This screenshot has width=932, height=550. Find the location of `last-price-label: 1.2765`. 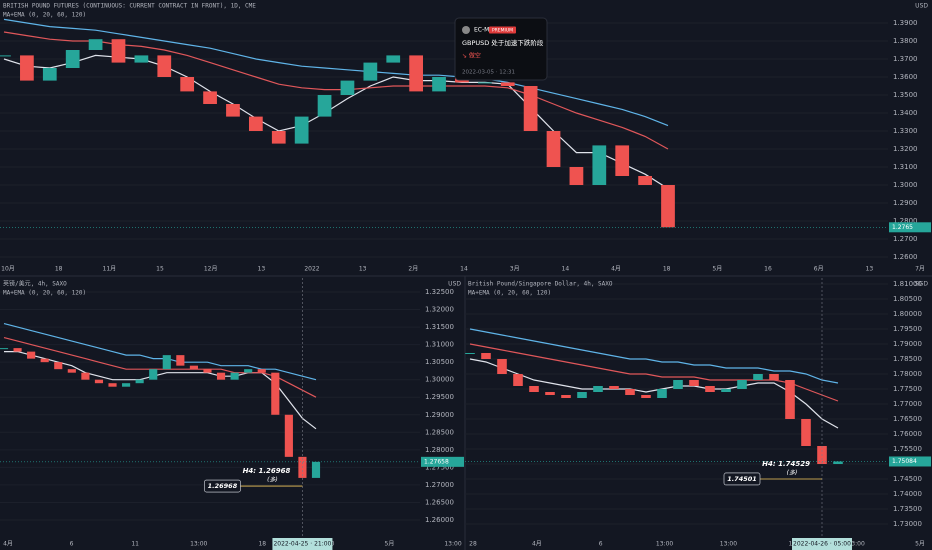

last-price-label: 1.2765 is located at coordinates (902, 227).